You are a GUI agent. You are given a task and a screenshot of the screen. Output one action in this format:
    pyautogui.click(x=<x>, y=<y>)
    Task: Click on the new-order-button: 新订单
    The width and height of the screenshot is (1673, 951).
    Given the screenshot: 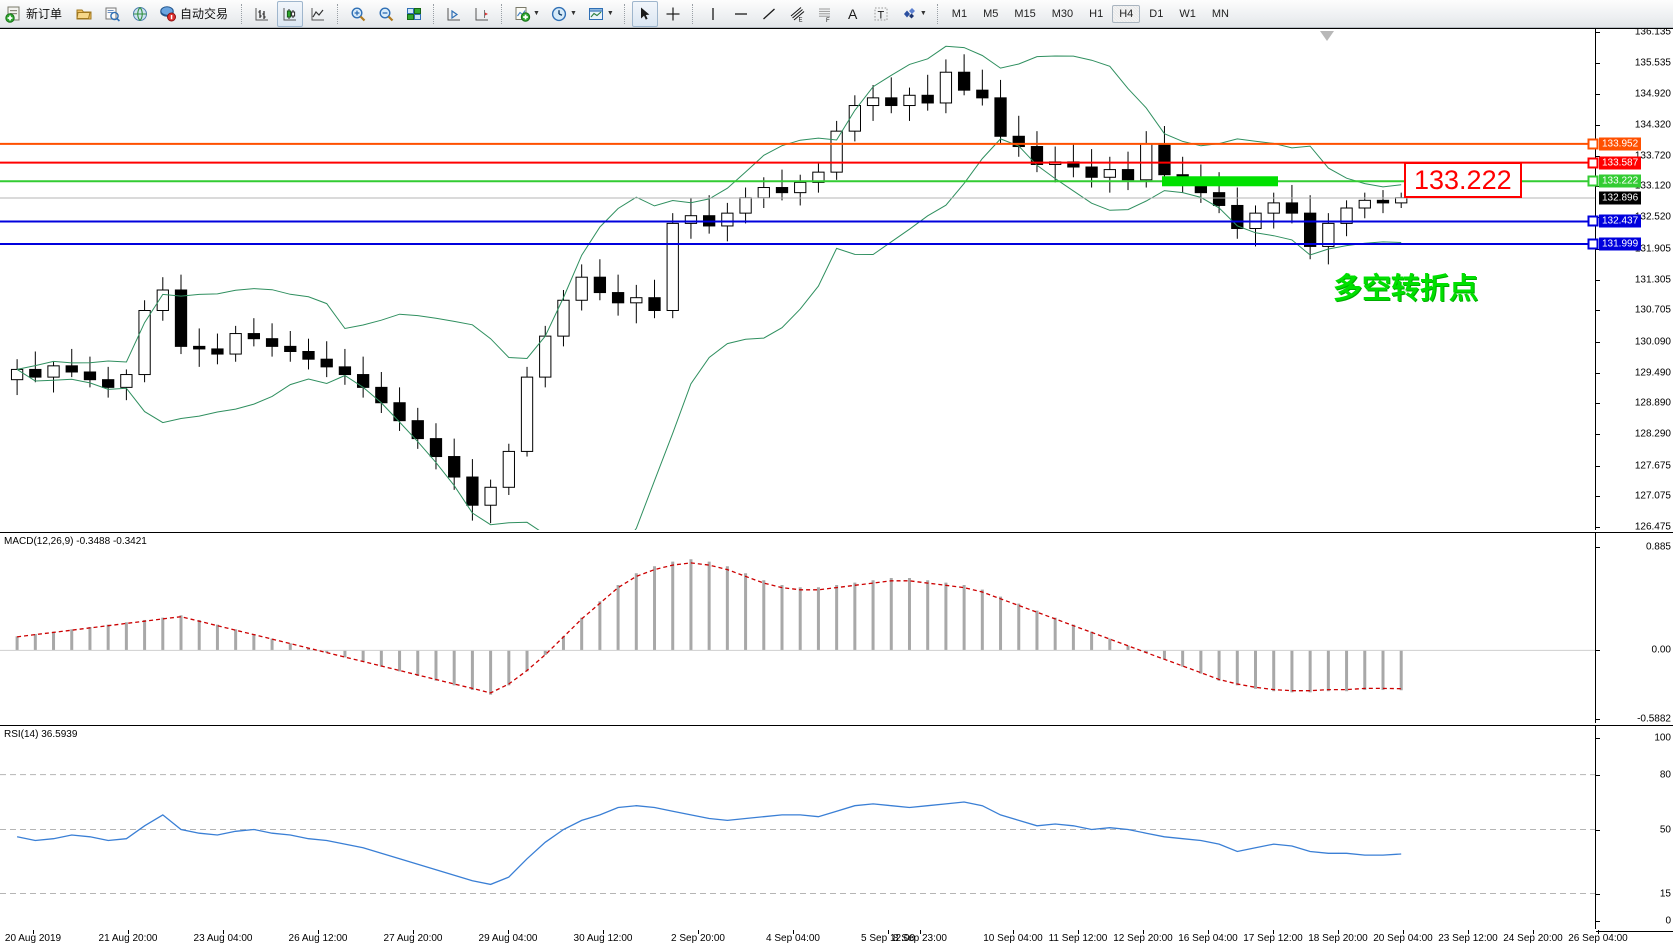 What is the action you would take?
    pyautogui.click(x=35, y=14)
    